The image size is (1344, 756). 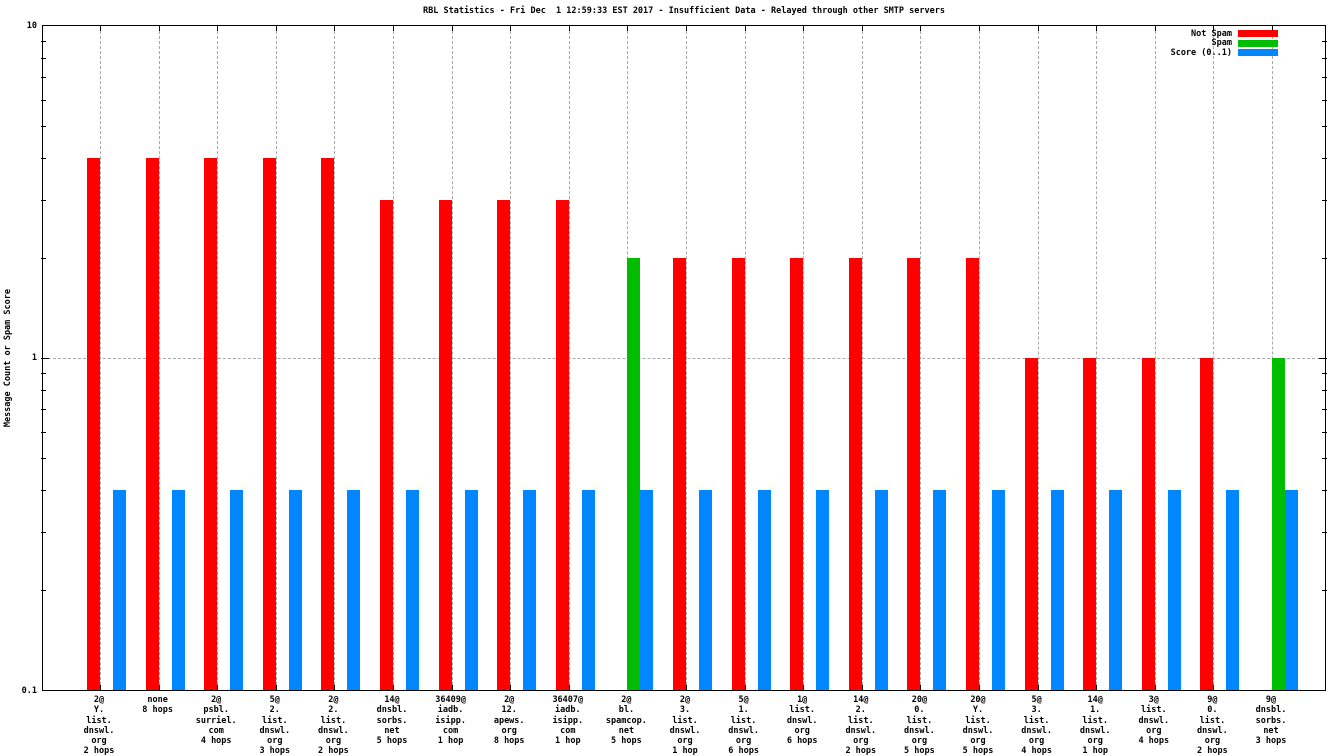 What do you see at coordinates (1154, 721) in the screenshot?
I see `x-tick-label: 3@ list. dnswl. org 4 hops` at bounding box center [1154, 721].